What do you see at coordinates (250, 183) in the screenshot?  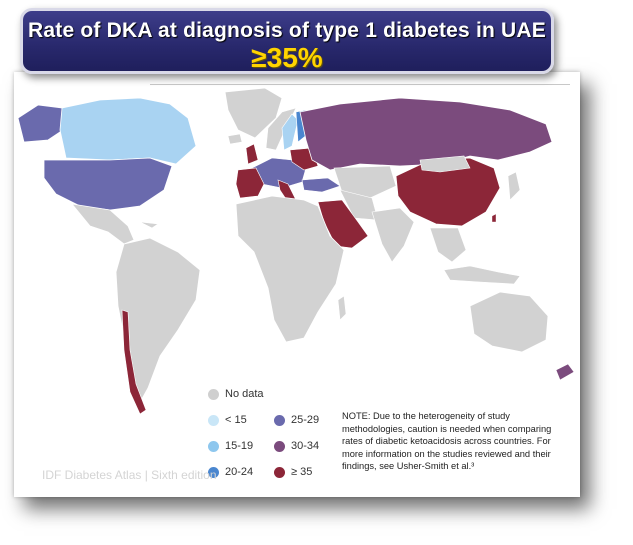 I see `france-spain` at bounding box center [250, 183].